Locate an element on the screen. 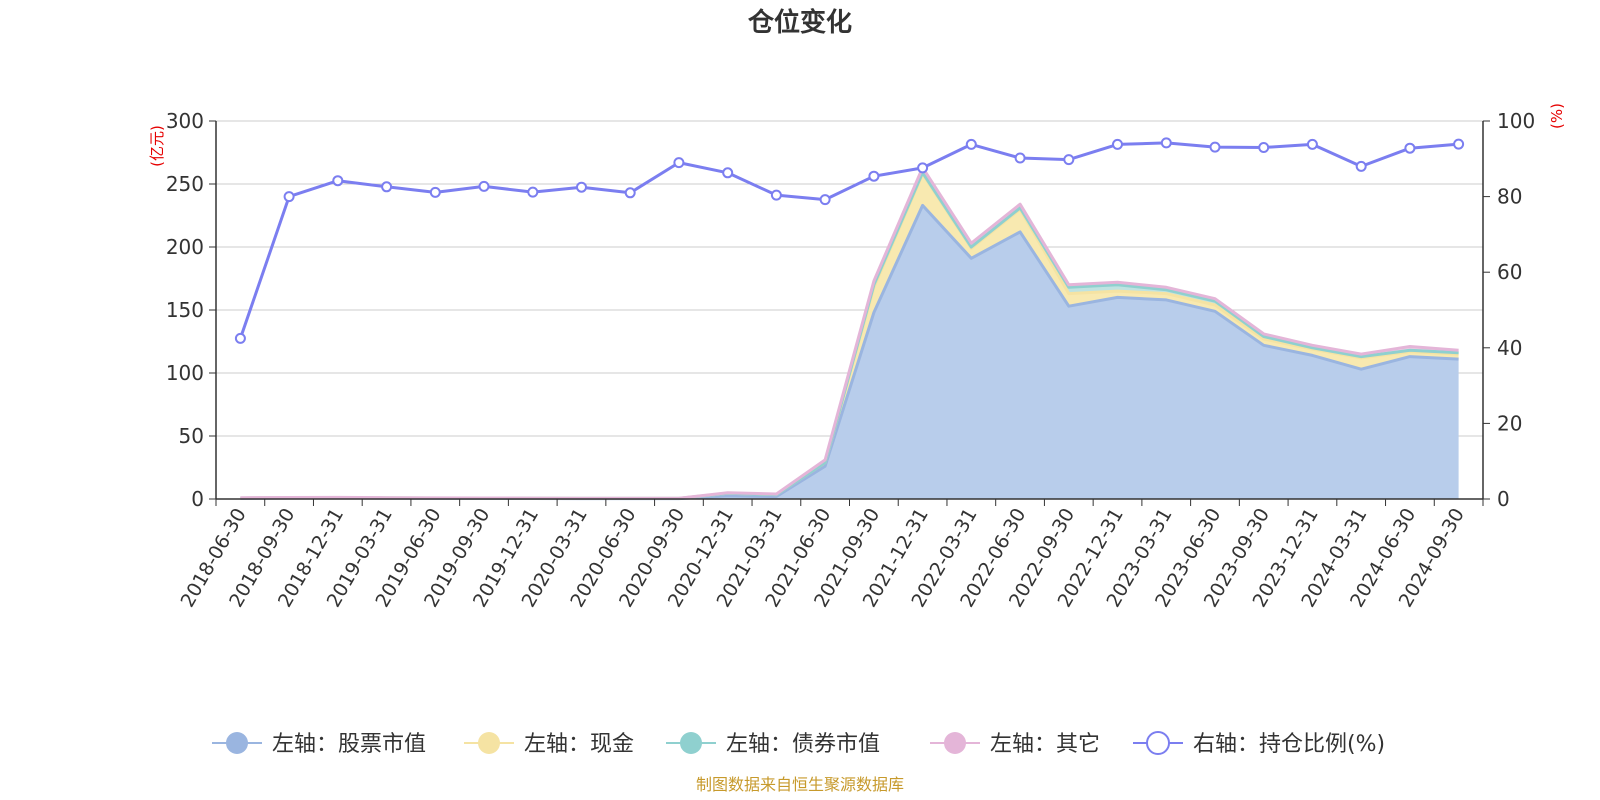  right-tick-label: 80 is located at coordinates (1509, 197).